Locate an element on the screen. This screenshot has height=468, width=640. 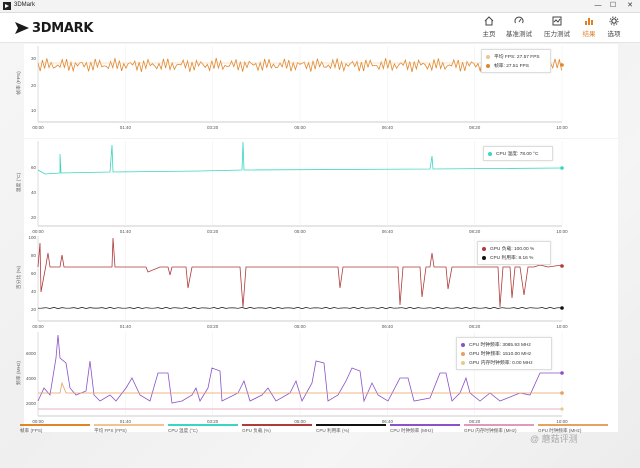
gear-icon is located at coordinates (614, 21).